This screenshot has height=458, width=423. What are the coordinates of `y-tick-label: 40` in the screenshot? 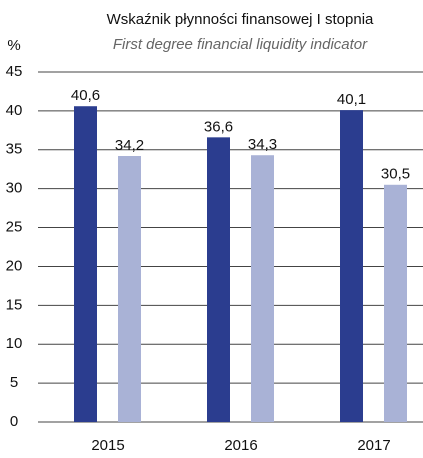 It's located at (14, 110).